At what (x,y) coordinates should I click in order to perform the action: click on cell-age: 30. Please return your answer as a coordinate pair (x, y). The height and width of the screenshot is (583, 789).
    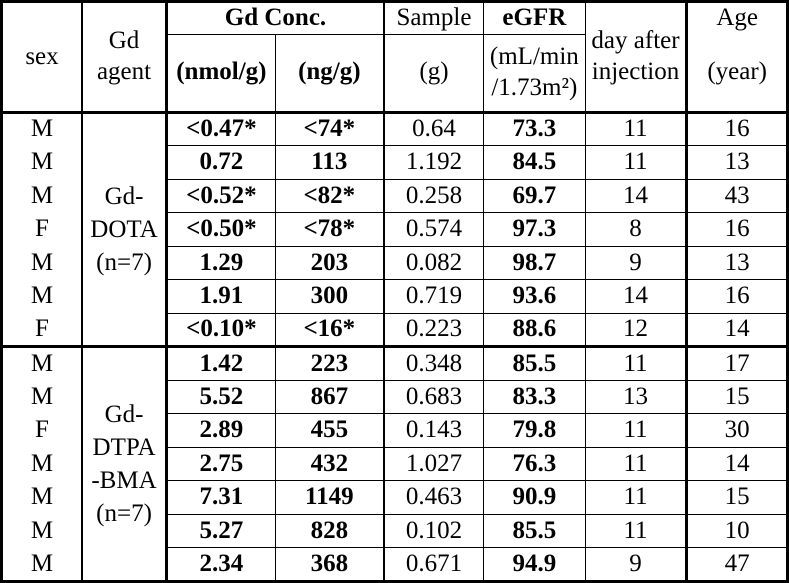
    Looking at the image, I should click on (736, 430).